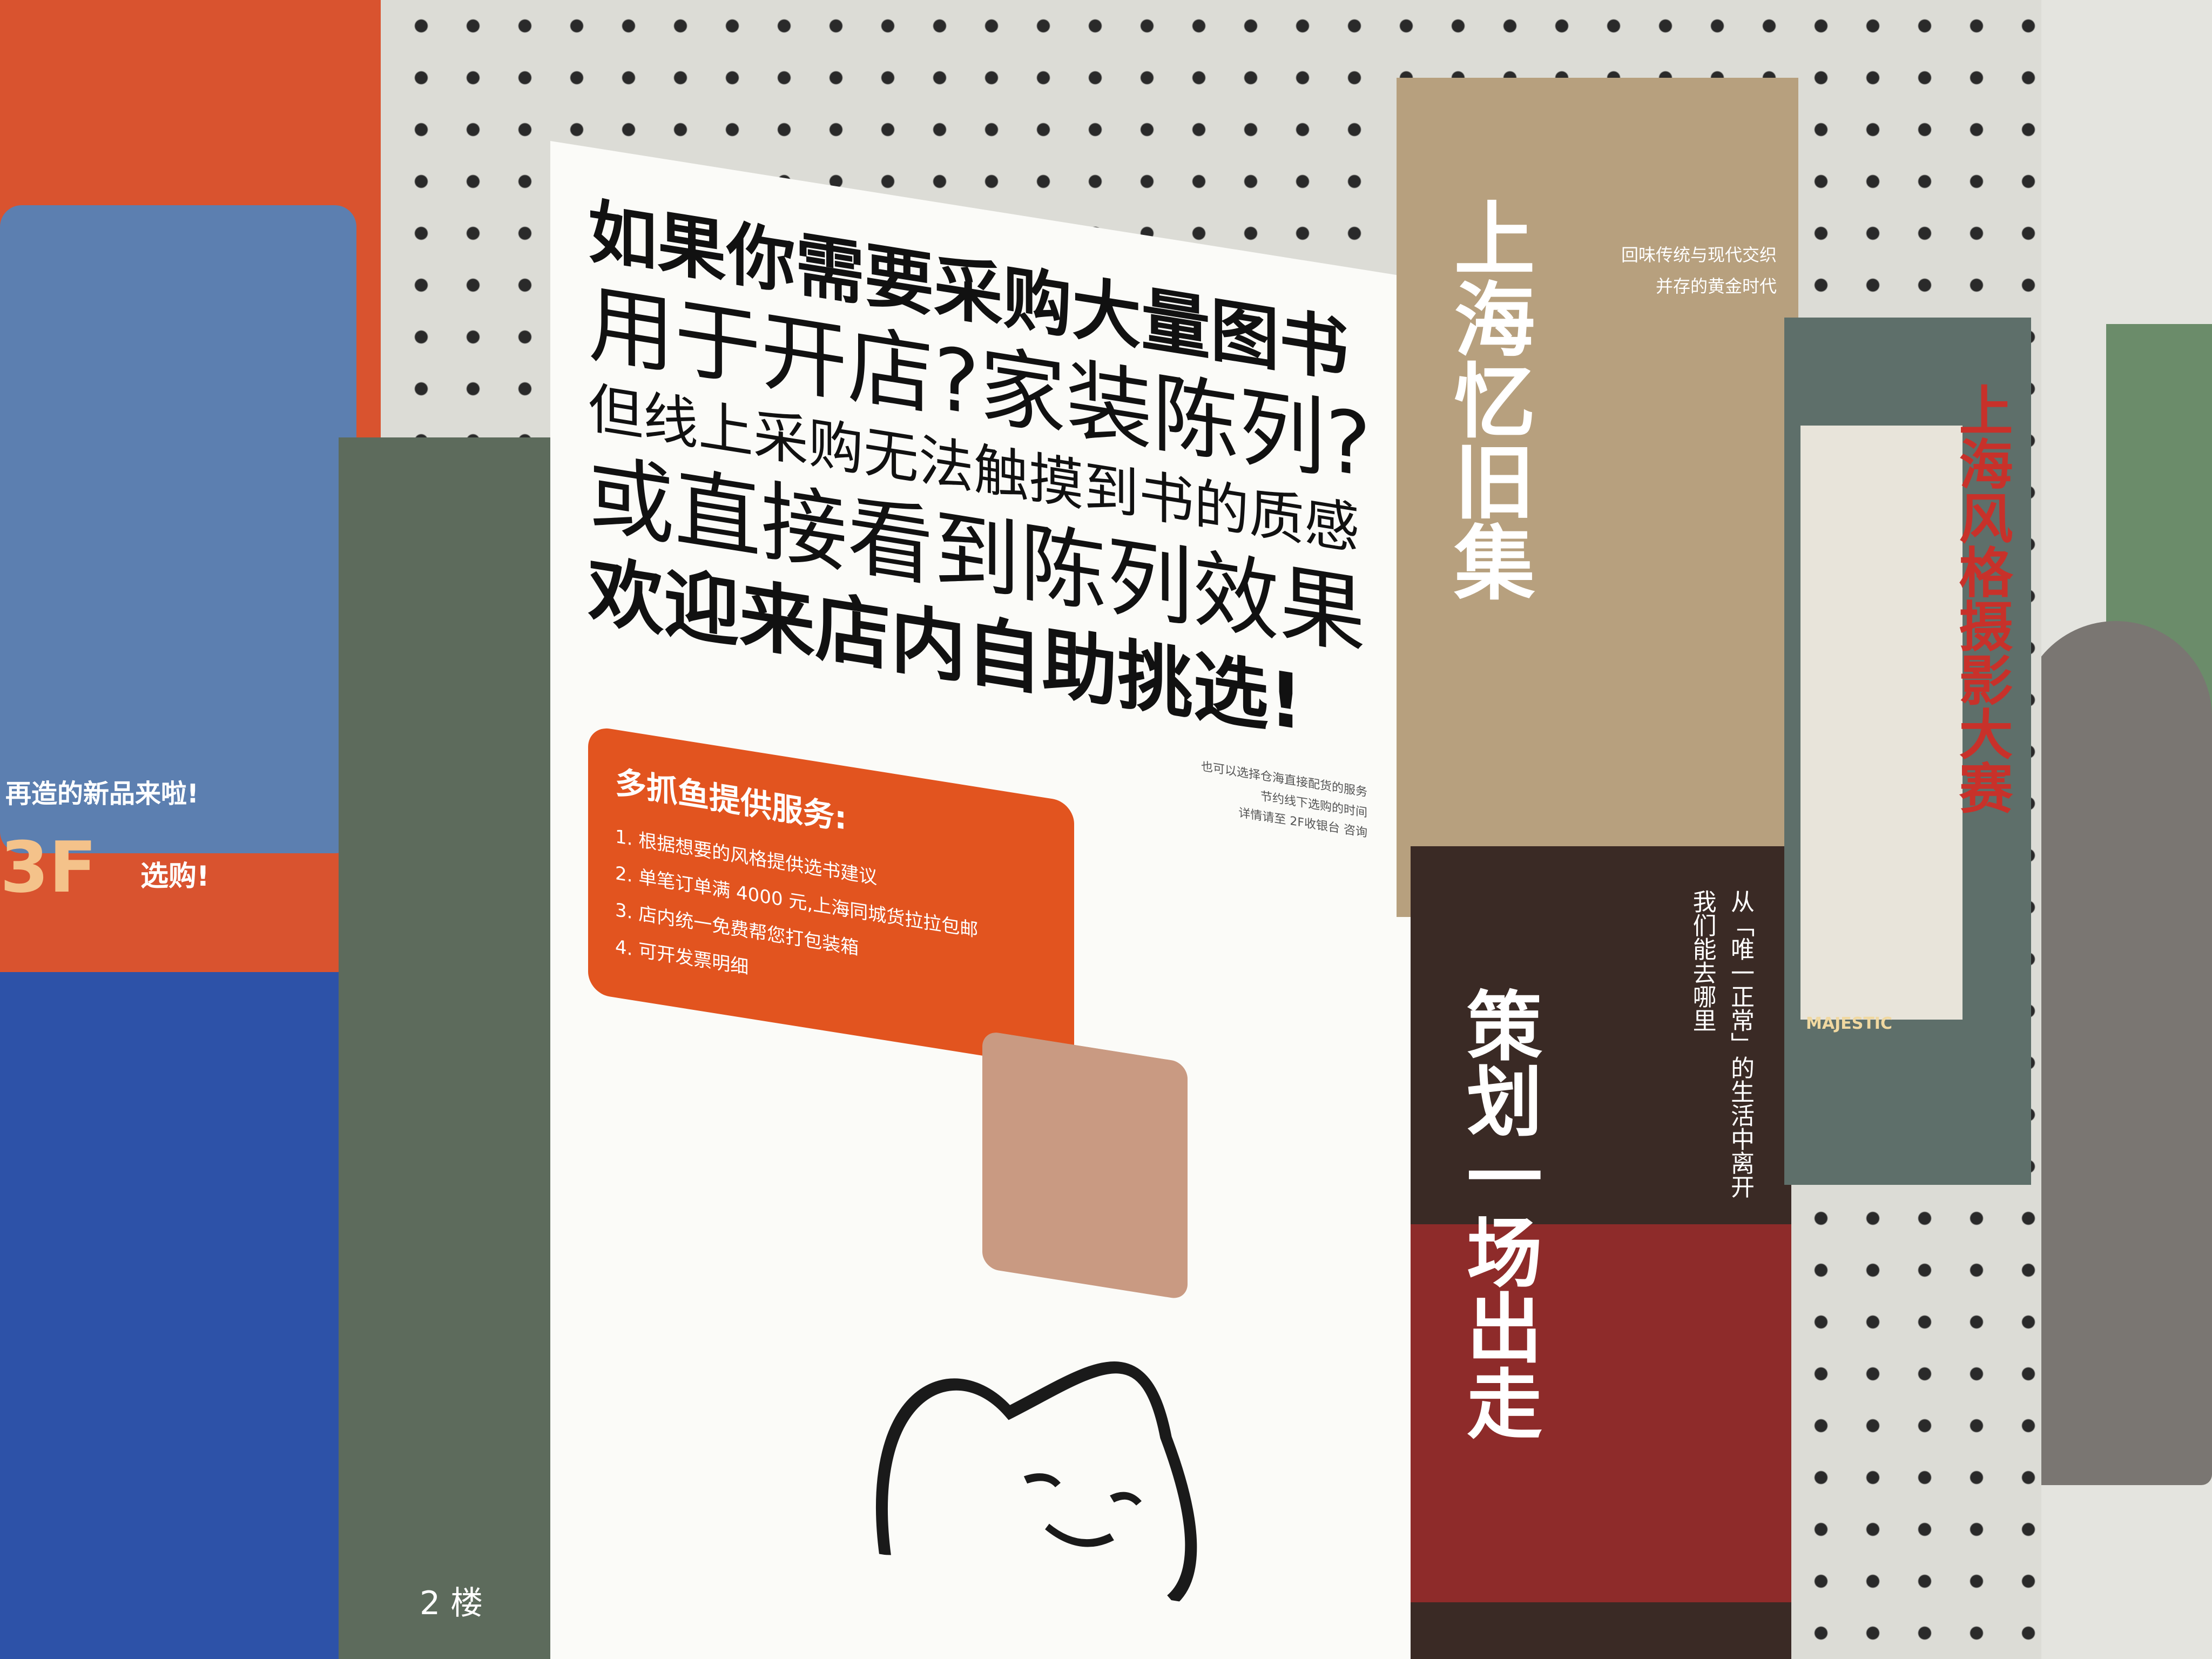 Image resolution: width=2212 pixels, height=1659 pixels. Describe the element at coordinates (178, 529) in the screenshot. I see `vest-image` at that location.